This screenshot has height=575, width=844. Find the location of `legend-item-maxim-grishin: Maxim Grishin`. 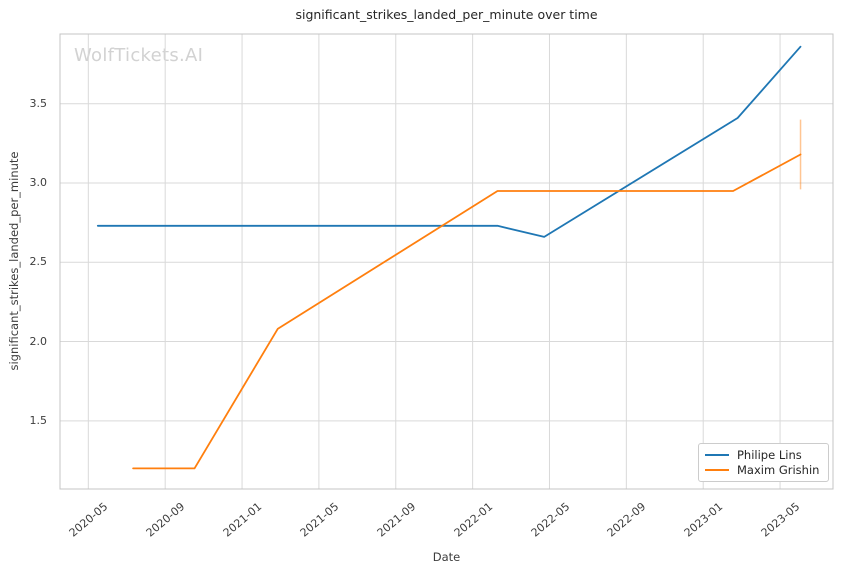

legend-item-maxim-grishin: Maxim Grishin is located at coordinates (762, 470).